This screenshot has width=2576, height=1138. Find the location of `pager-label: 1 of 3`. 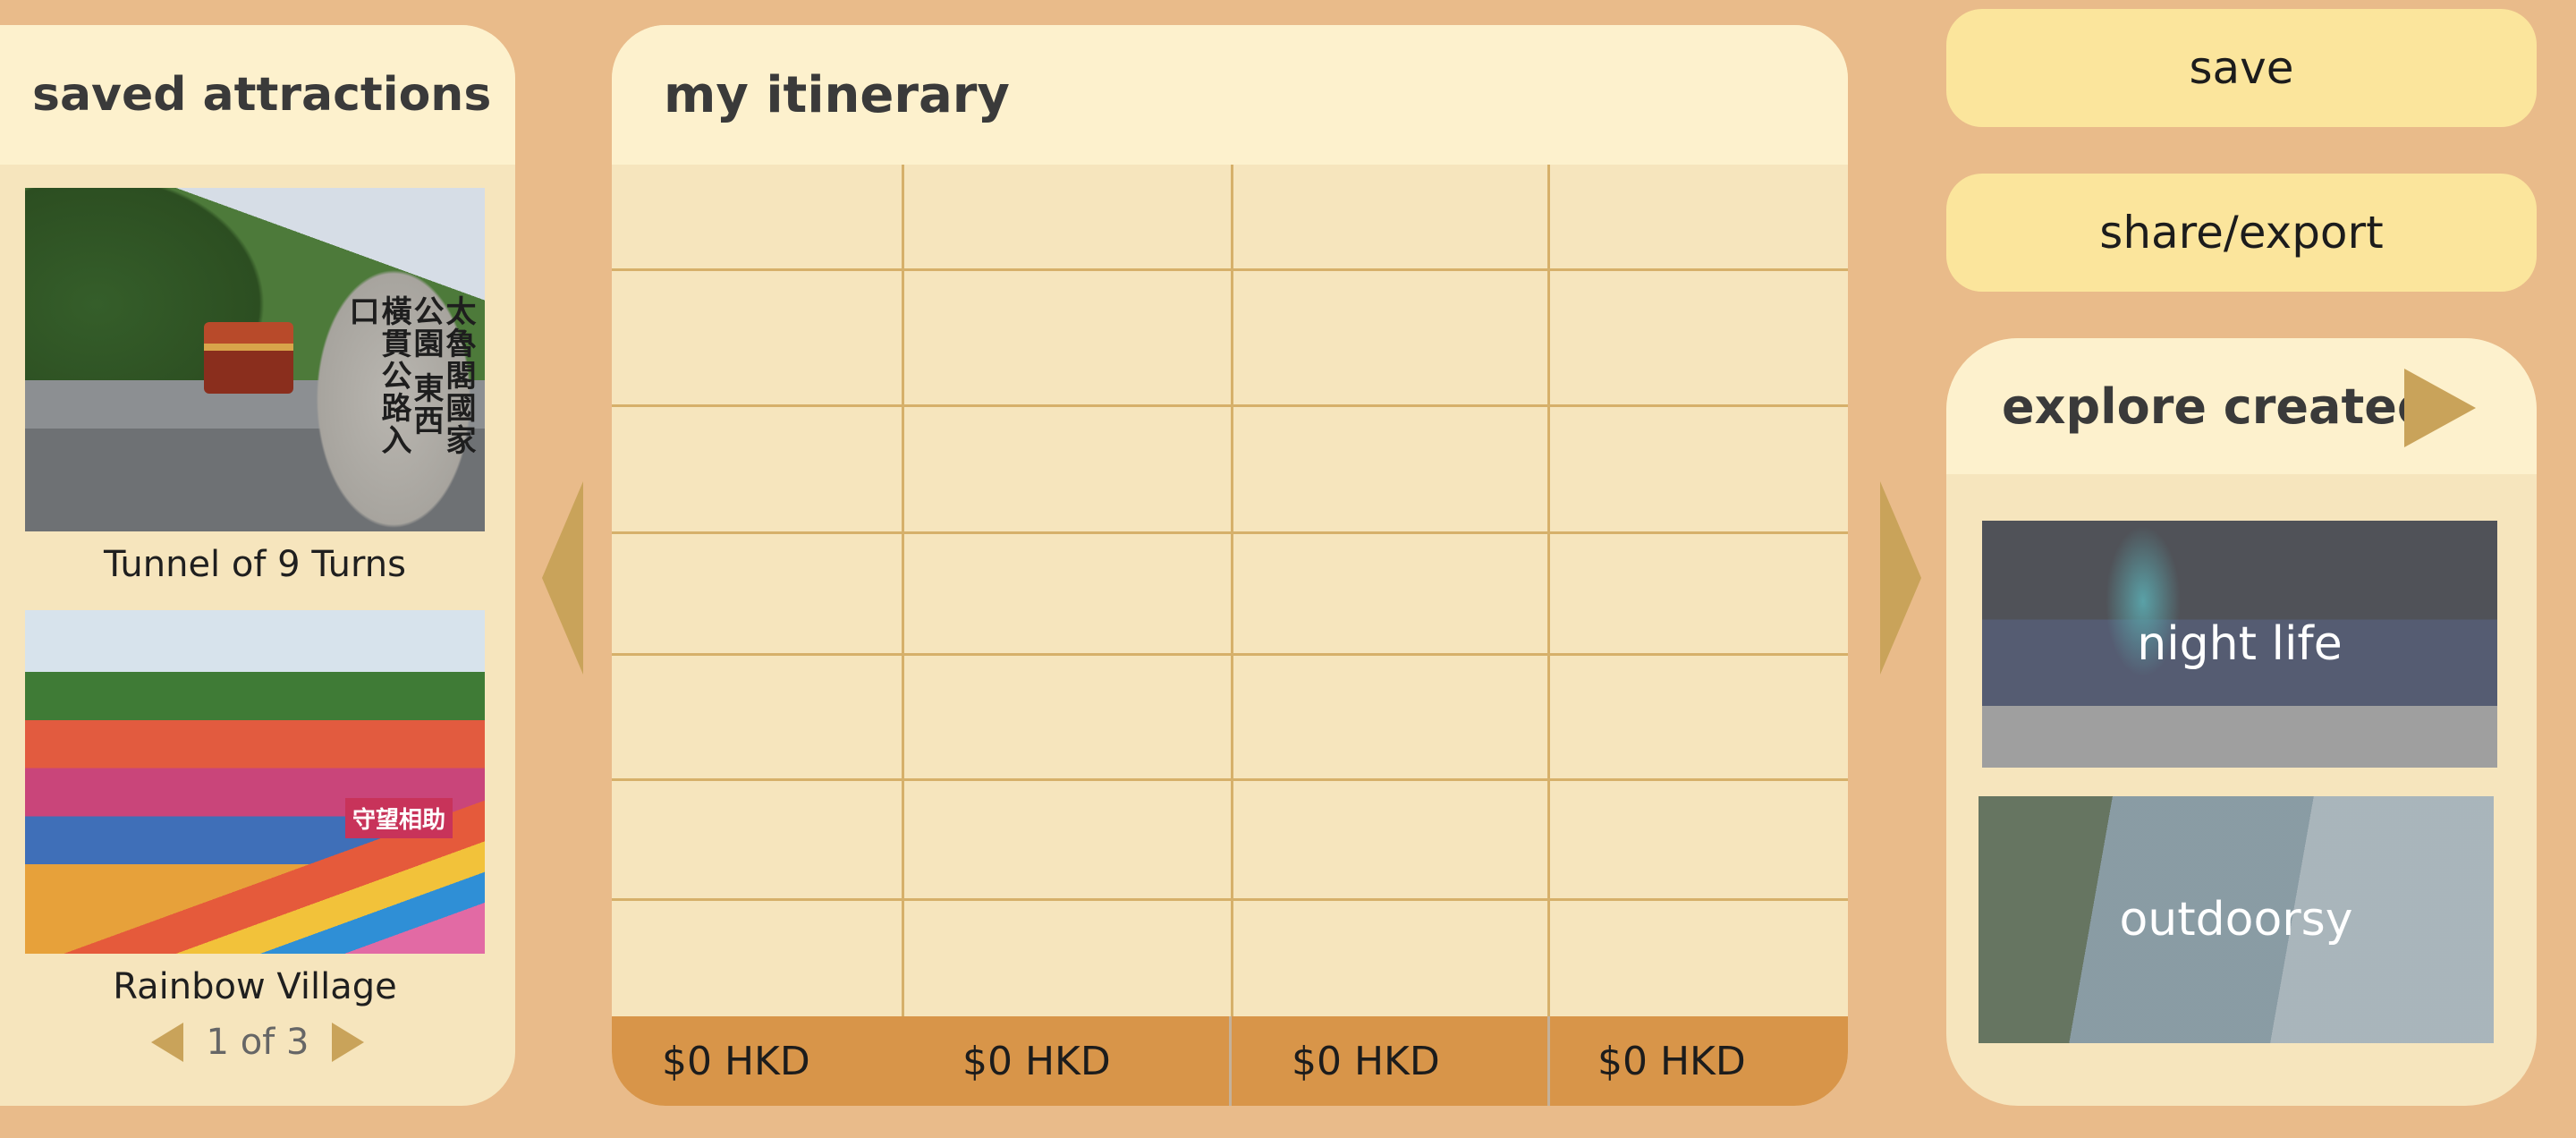

pager-label: 1 of 3 is located at coordinates (258, 1042).